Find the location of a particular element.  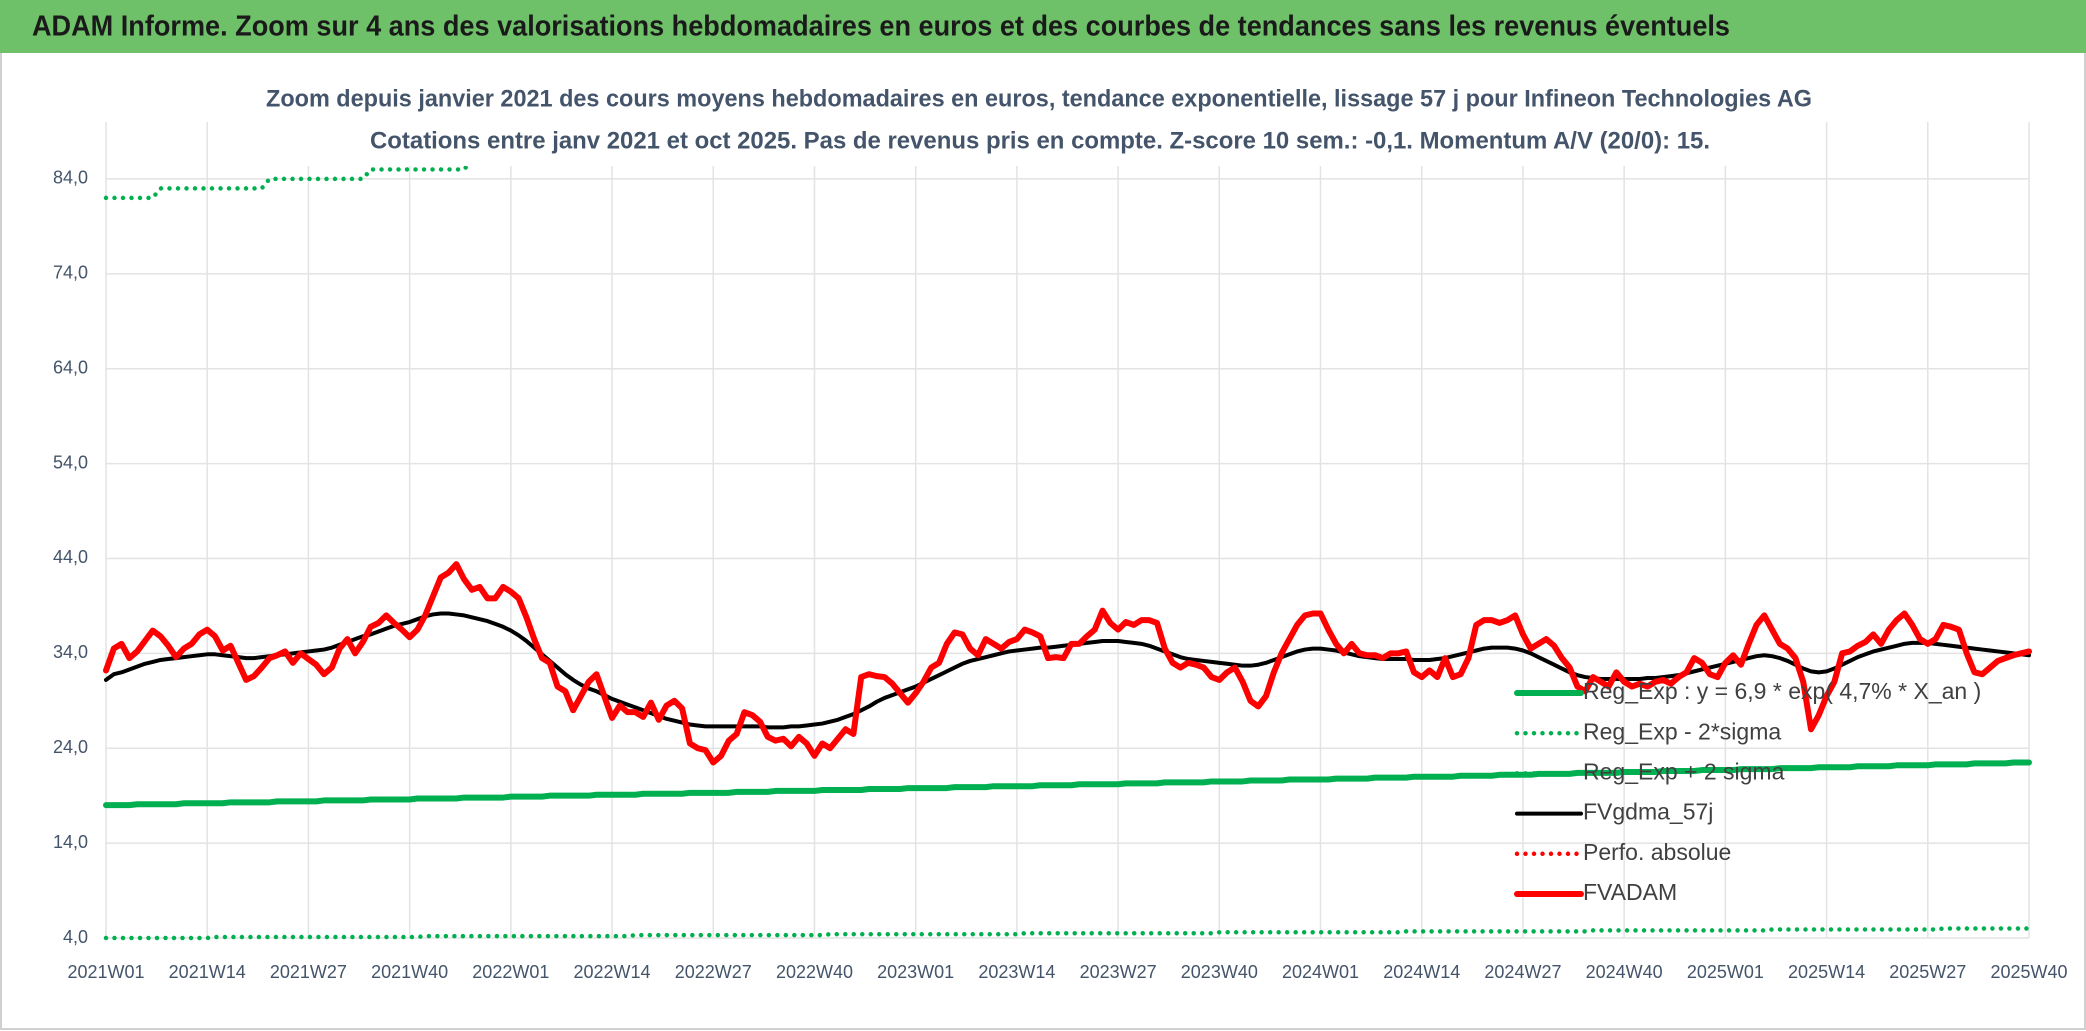

header-bar is located at coordinates (1043, 26).